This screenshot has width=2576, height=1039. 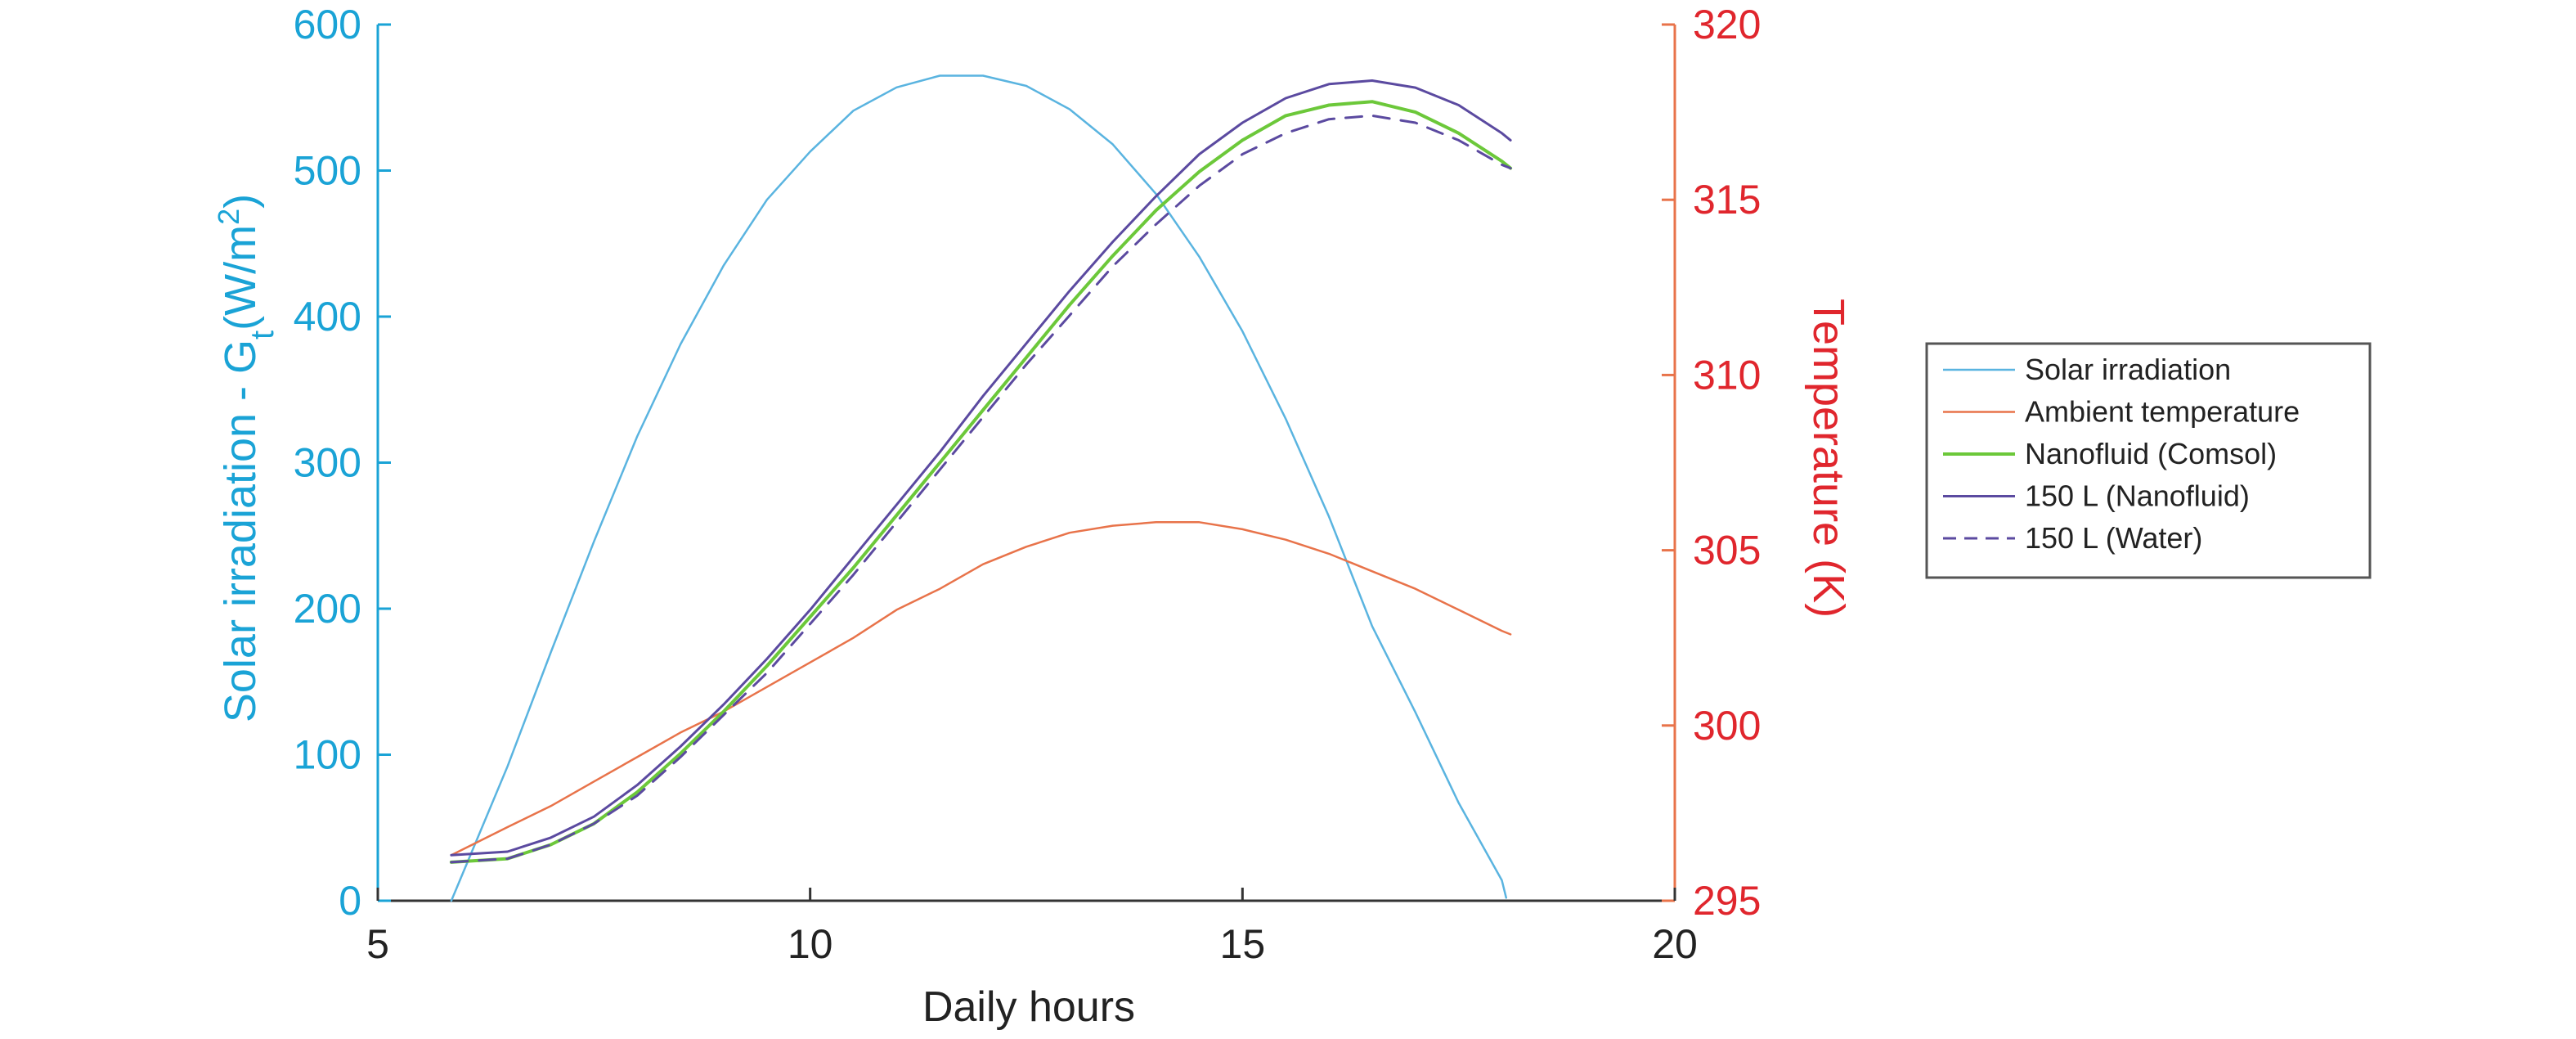 What do you see at coordinates (2113, 538) in the screenshot?
I see `legend-label-4: 150 L (Water)` at bounding box center [2113, 538].